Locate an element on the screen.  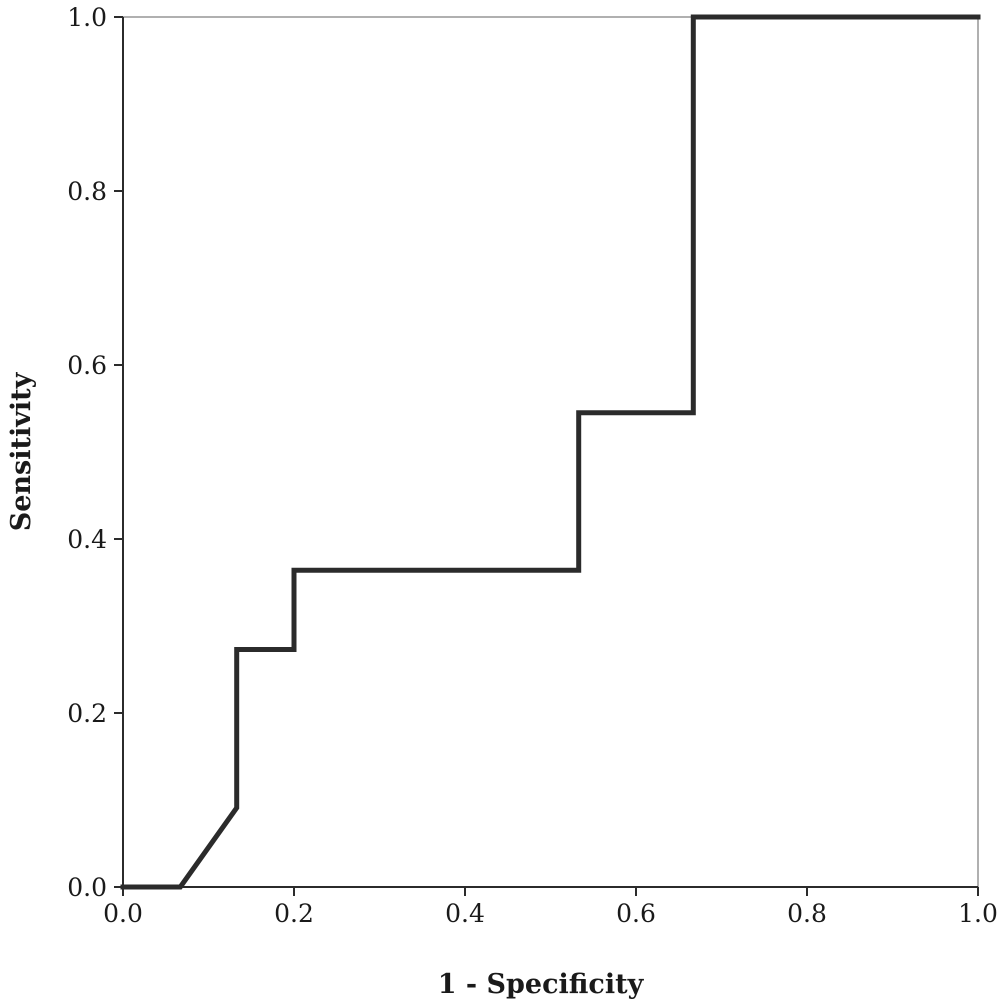
y-axis-title: Sensitivity is located at coordinates (21, 451).